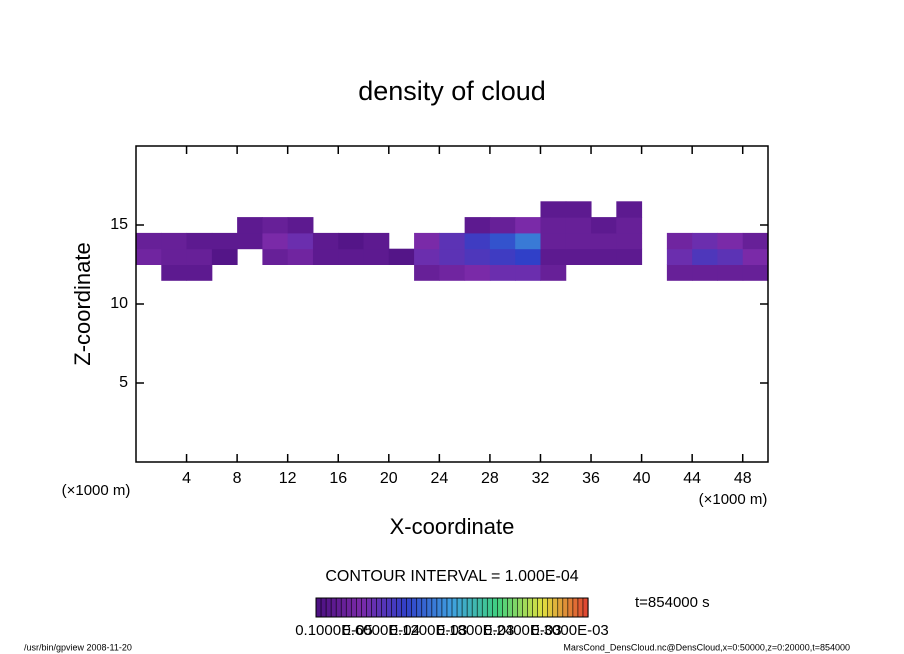  I want to click on y-tick-label: 5, so click(123, 382).